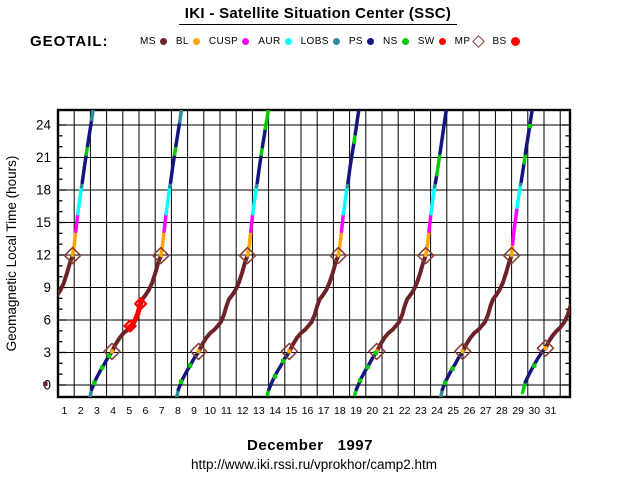  What do you see at coordinates (426, 41) in the screenshot?
I see `legend-label-sw: SW` at bounding box center [426, 41].